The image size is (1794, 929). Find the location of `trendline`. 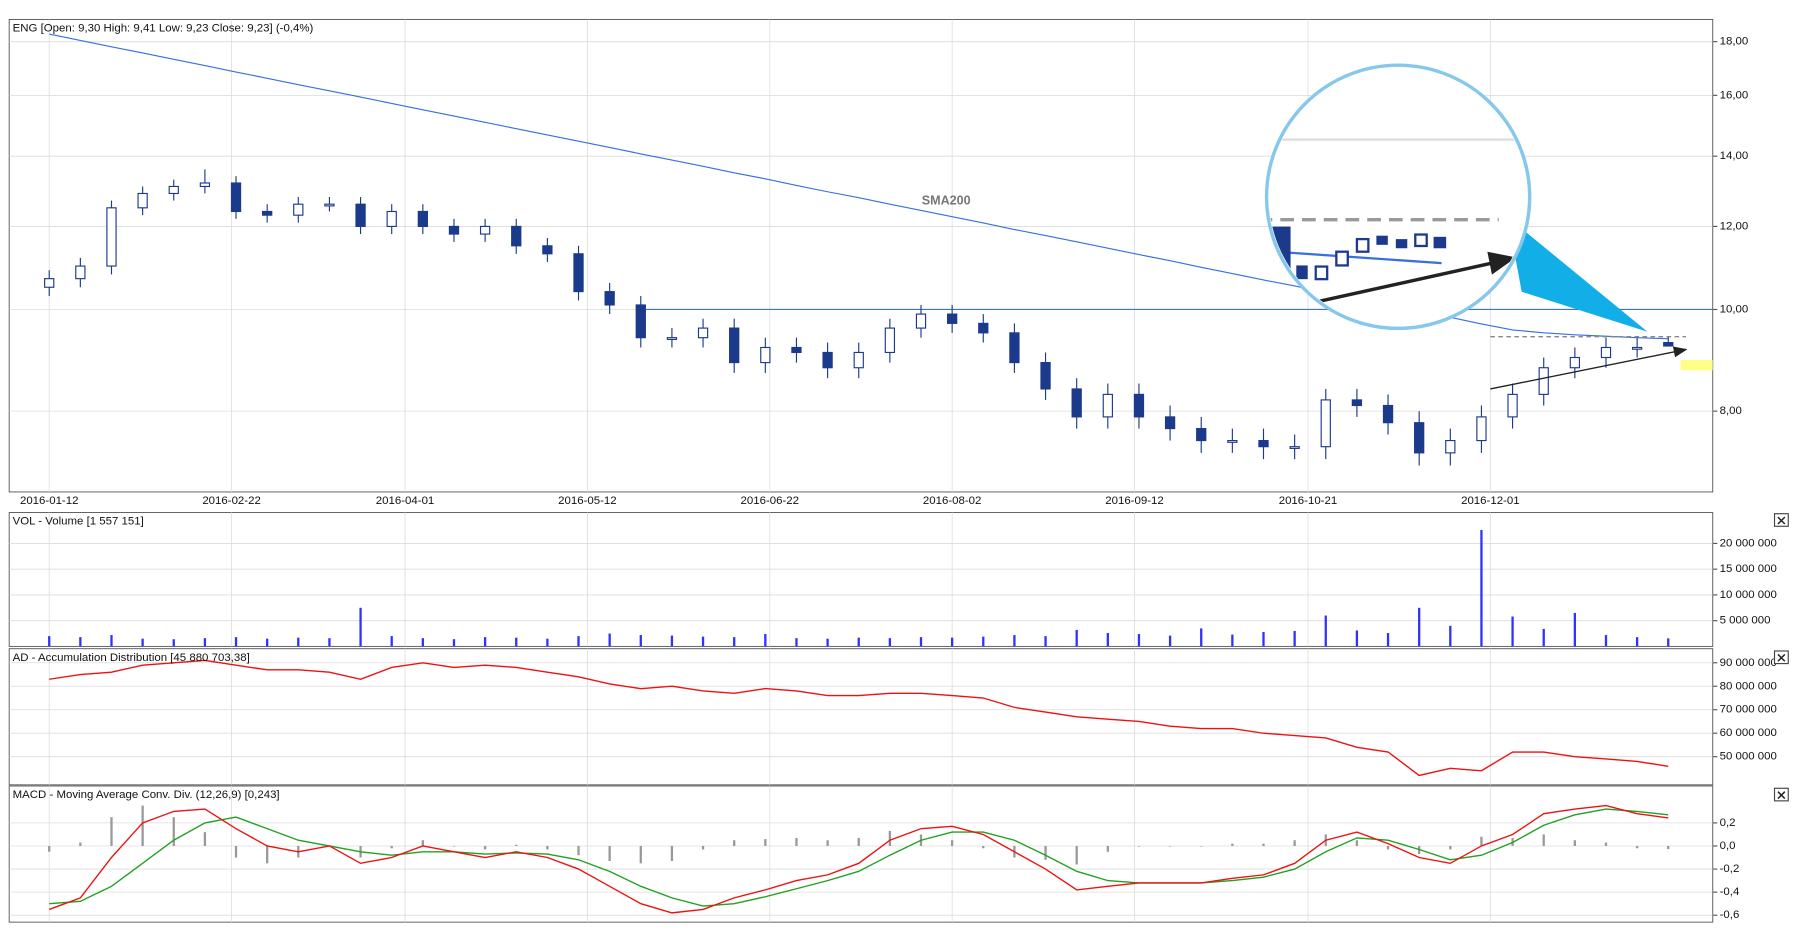

trendline is located at coordinates (1589, 368).